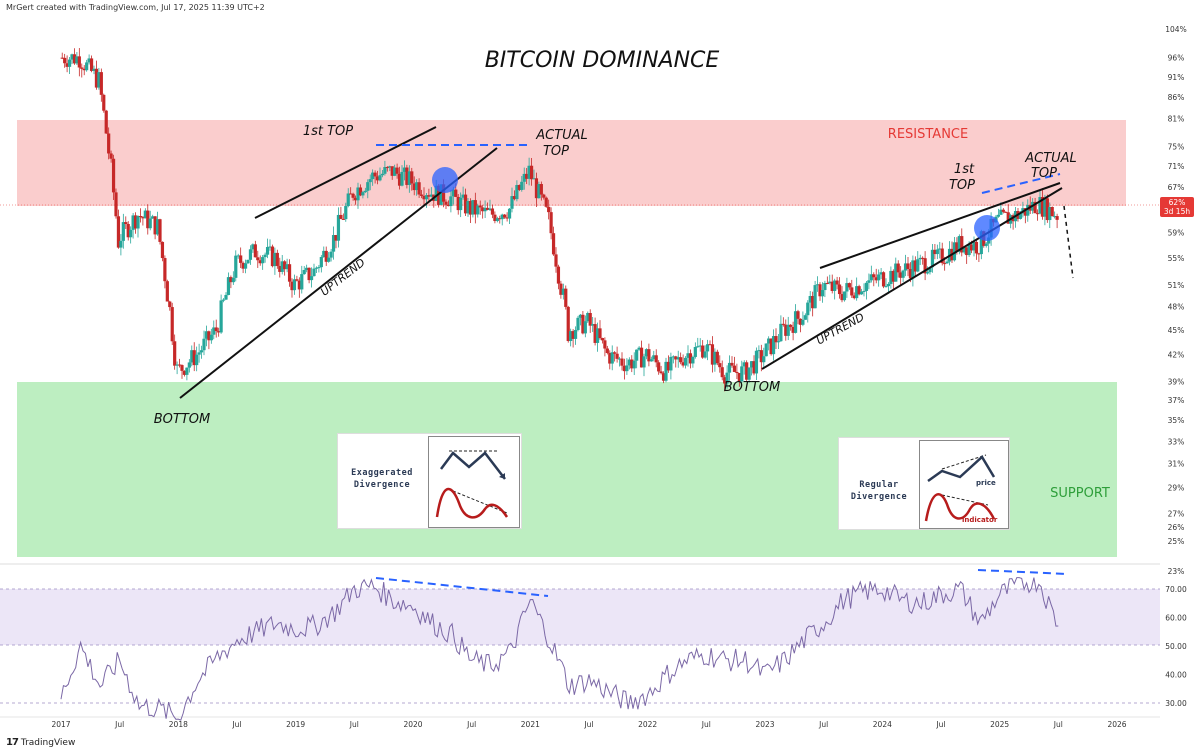 This screenshot has width=1200, height=754. I want to click on tradingview-footer: 17 TradingView, so click(40, 742).